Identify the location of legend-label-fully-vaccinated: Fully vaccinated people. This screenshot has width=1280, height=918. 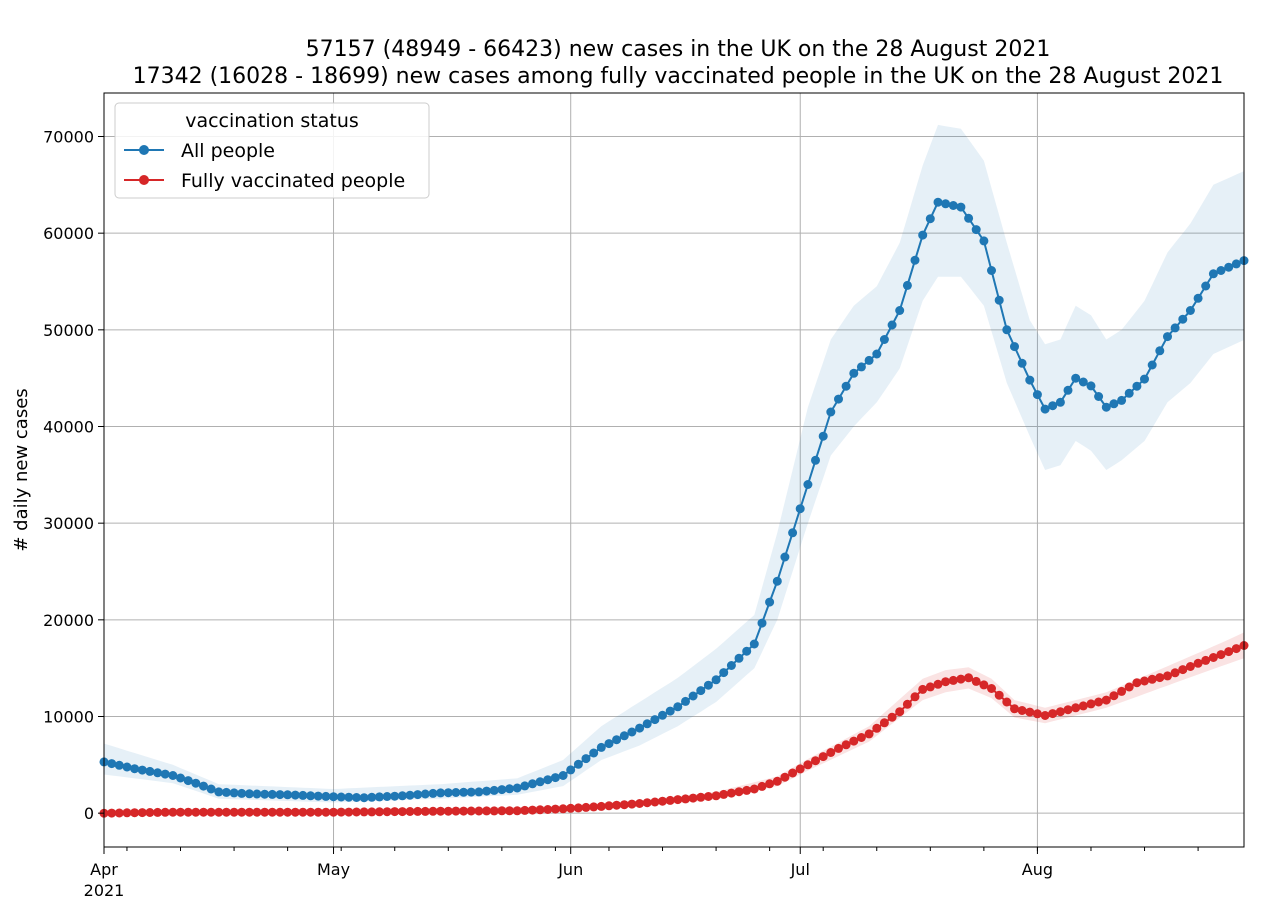
(293, 181).